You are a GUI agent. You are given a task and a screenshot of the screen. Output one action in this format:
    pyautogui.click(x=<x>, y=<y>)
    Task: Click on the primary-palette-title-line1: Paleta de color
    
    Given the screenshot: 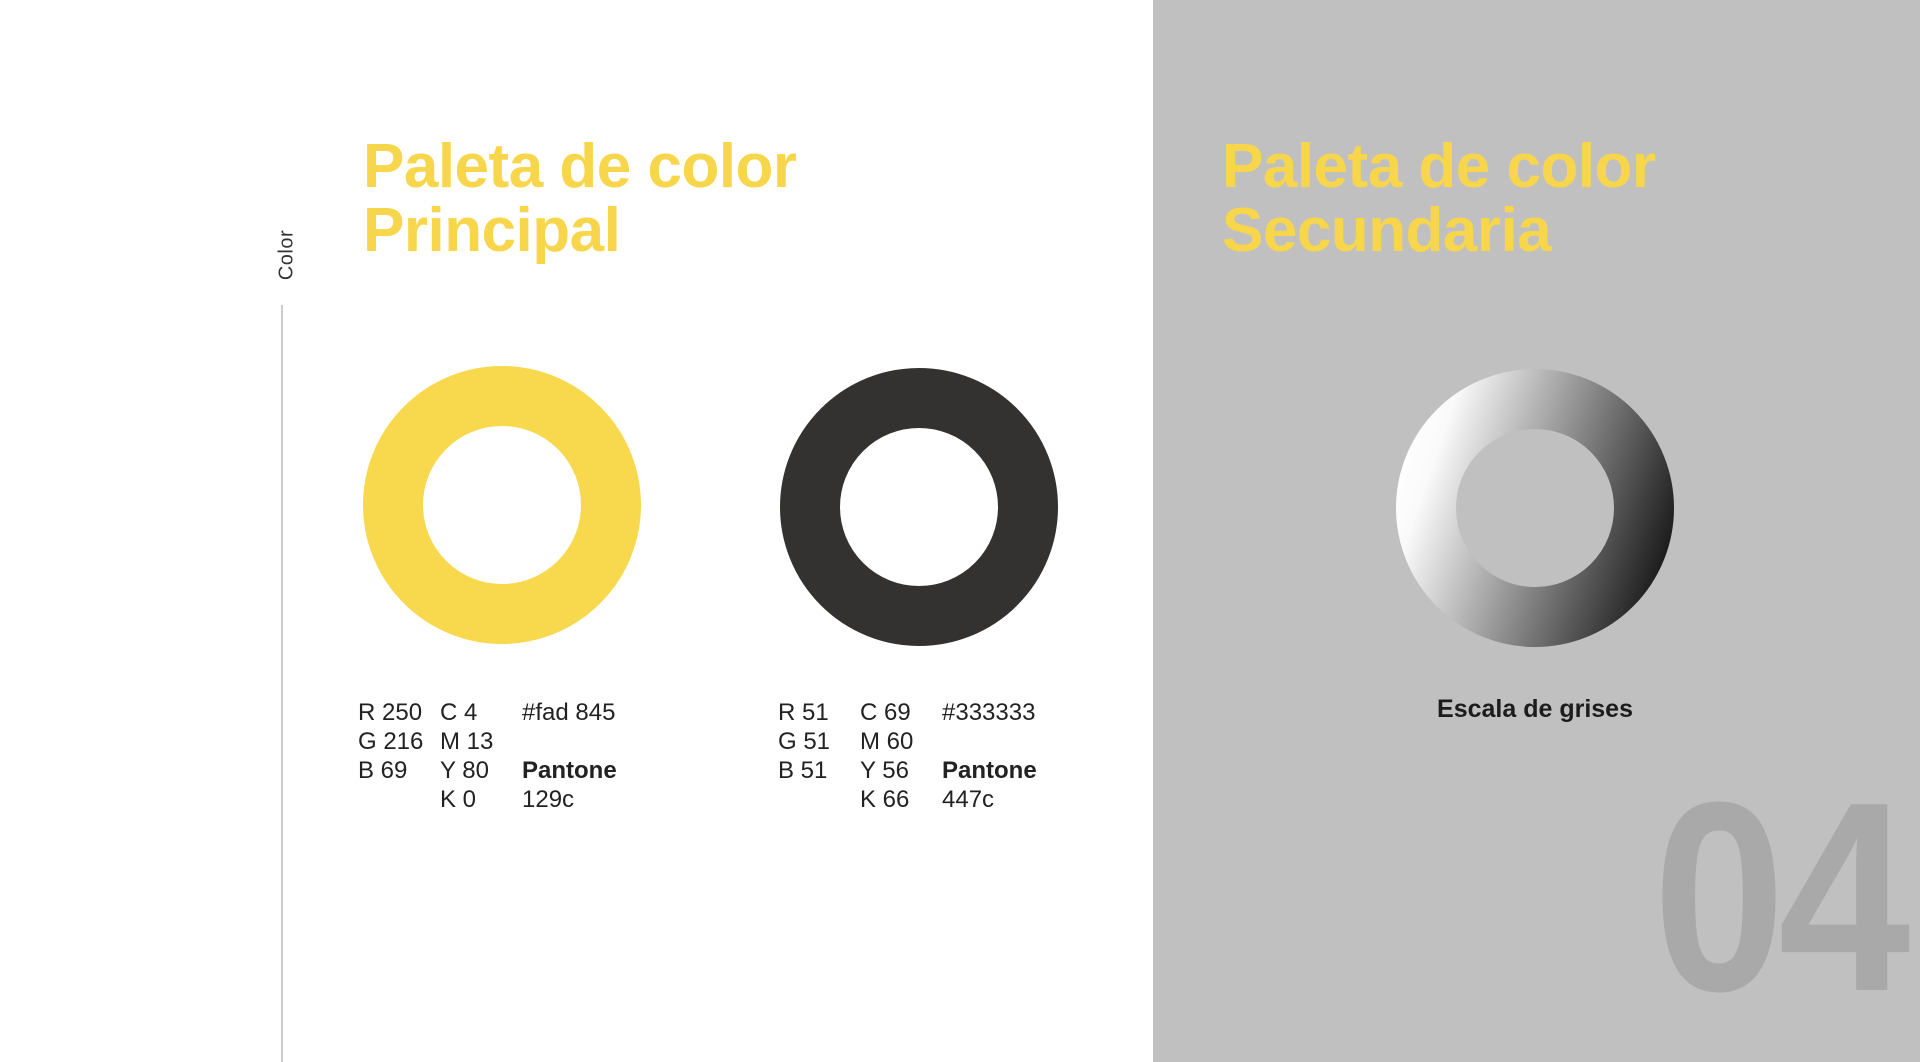 What is the action you would take?
    pyautogui.click(x=580, y=166)
    